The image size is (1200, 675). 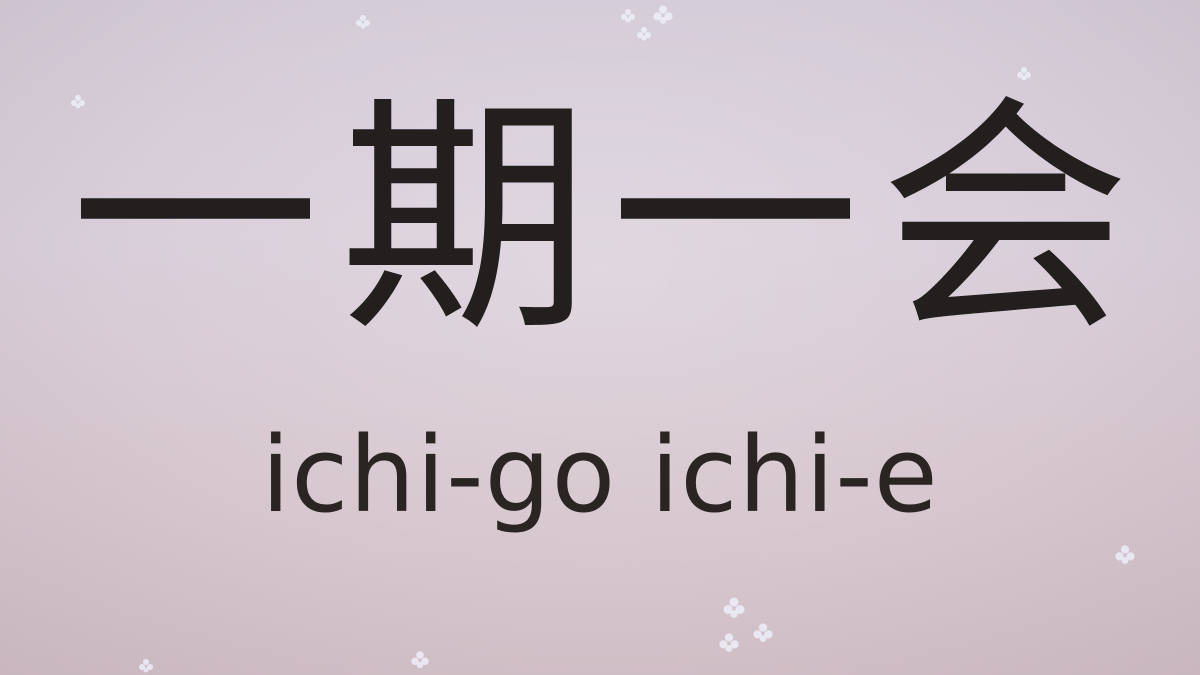 What do you see at coordinates (195, 219) in the screenshot?
I see `kanji-char-ichi: 一` at bounding box center [195, 219].